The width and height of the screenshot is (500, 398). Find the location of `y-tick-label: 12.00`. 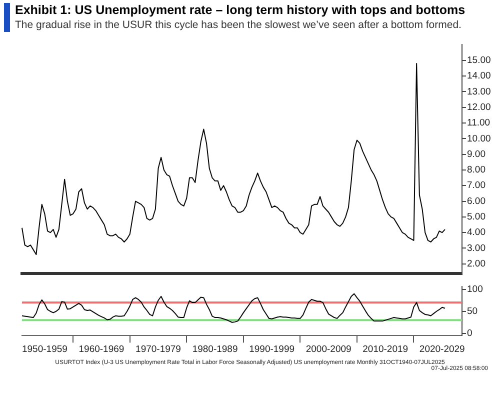

y-tick-label: 12.00 is located at coordinates (479, 107).